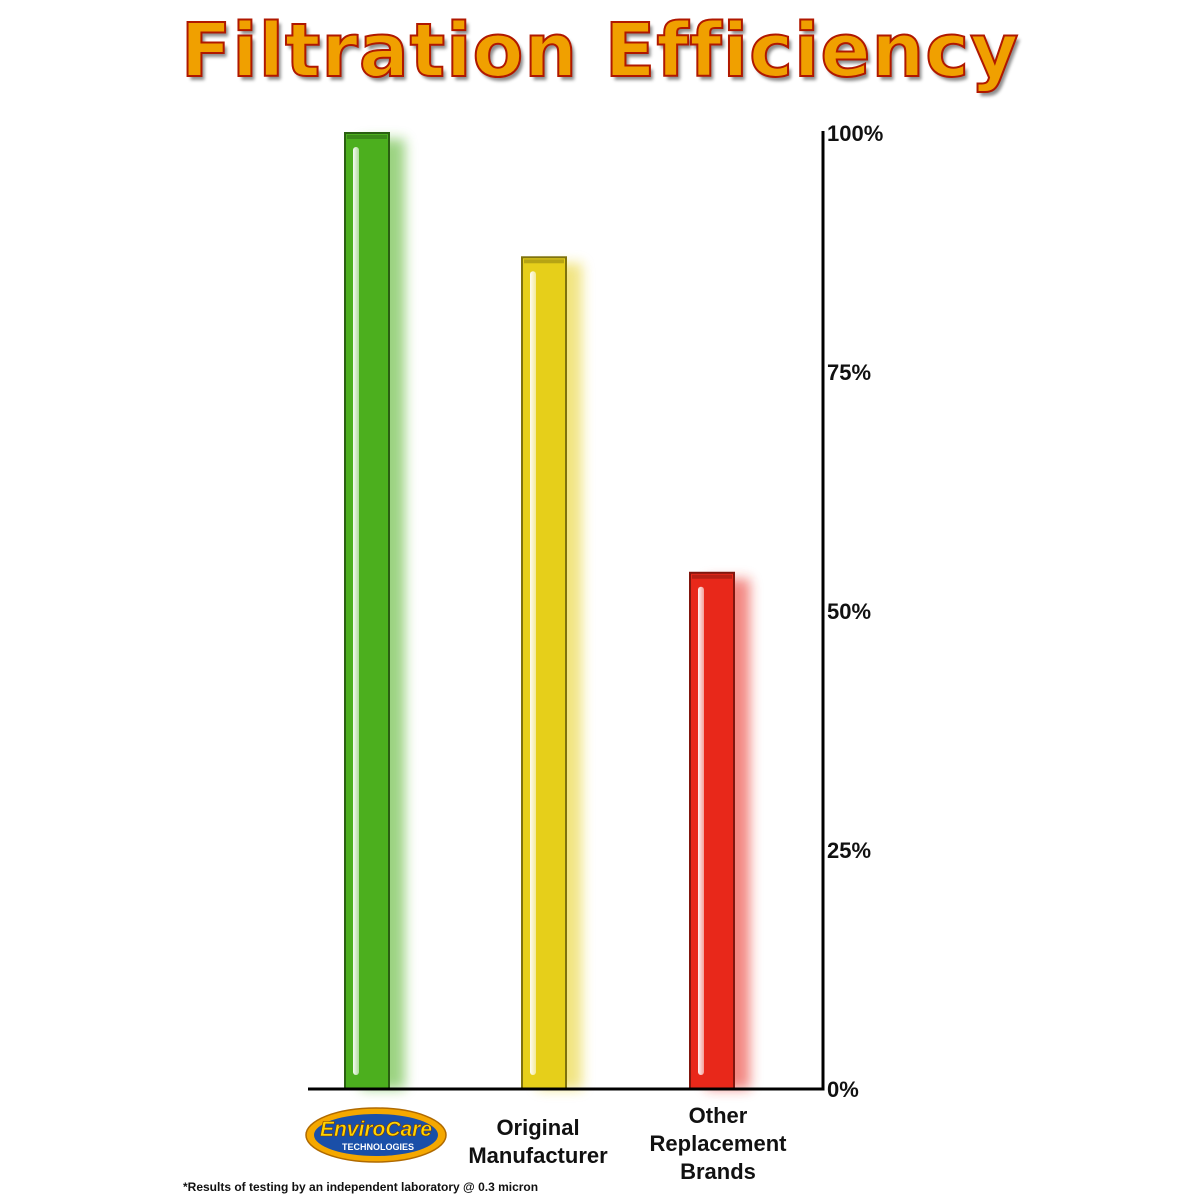 This screenshot has height=1200, width=1200. Describe the element at coordinates (600, 51) in the screenshot. I see `chart-title: Filtration Efficiency` at that location.